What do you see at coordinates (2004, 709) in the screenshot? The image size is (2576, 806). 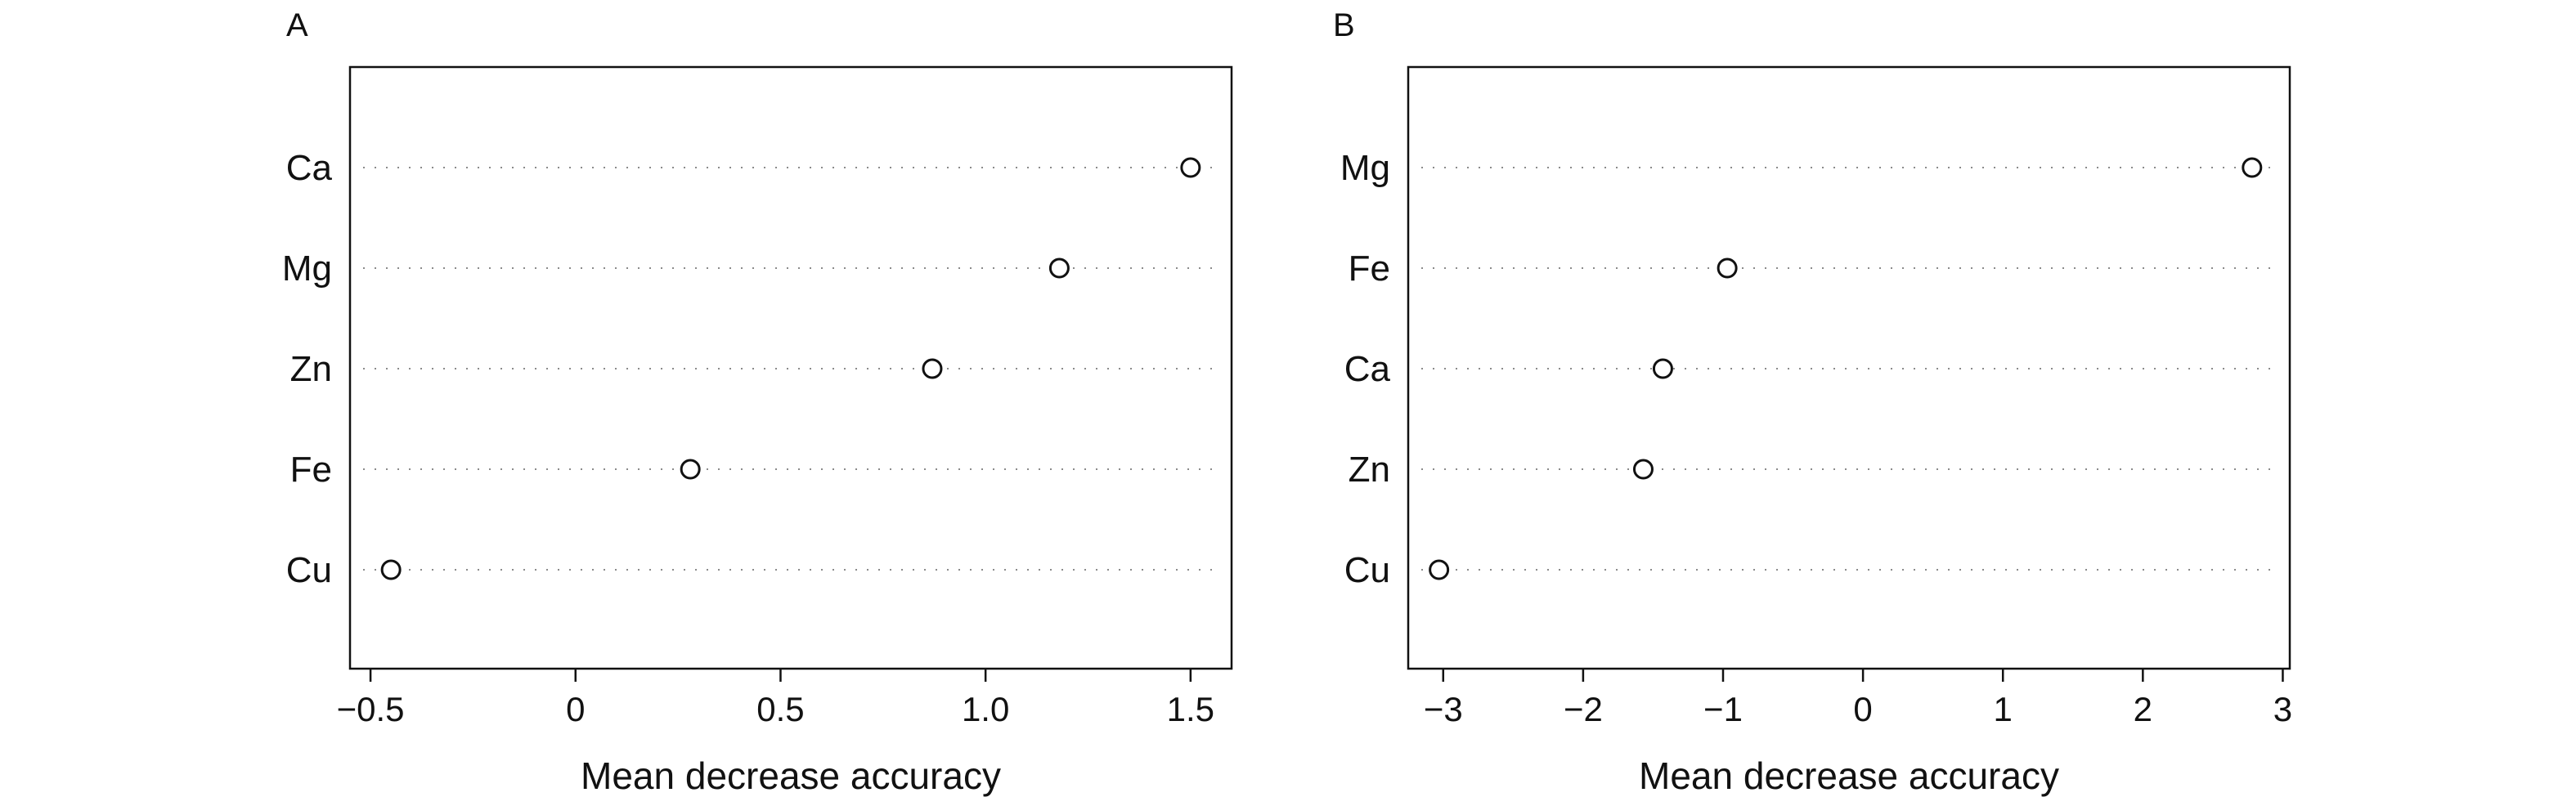 I see `x-tick-label: 1` at bounding box center [2004, 709].